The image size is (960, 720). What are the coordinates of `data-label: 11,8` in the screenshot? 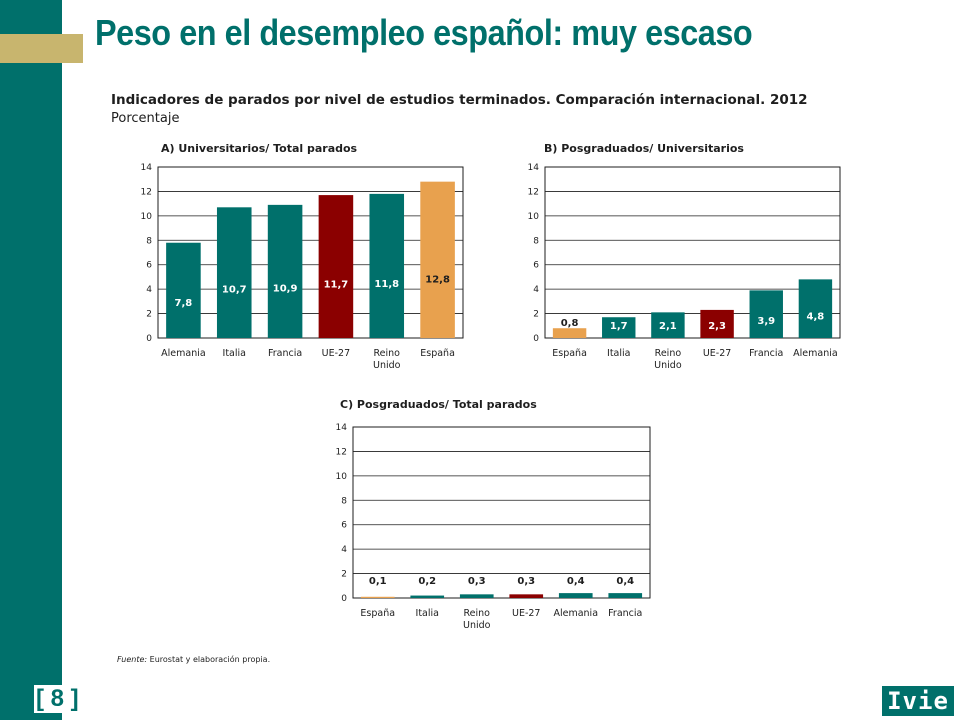 It's located at (386, 284).